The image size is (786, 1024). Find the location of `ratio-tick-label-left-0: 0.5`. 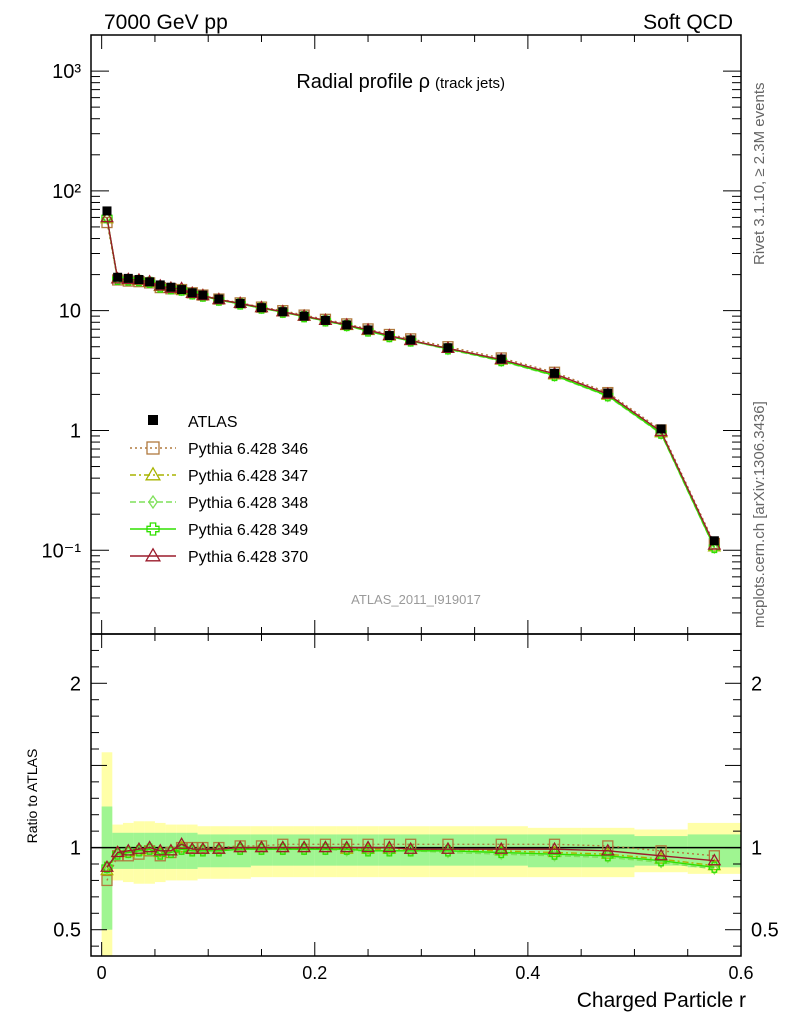

ratio-tick-label-left-0: 0.5 is located at coordinates (67, 931).